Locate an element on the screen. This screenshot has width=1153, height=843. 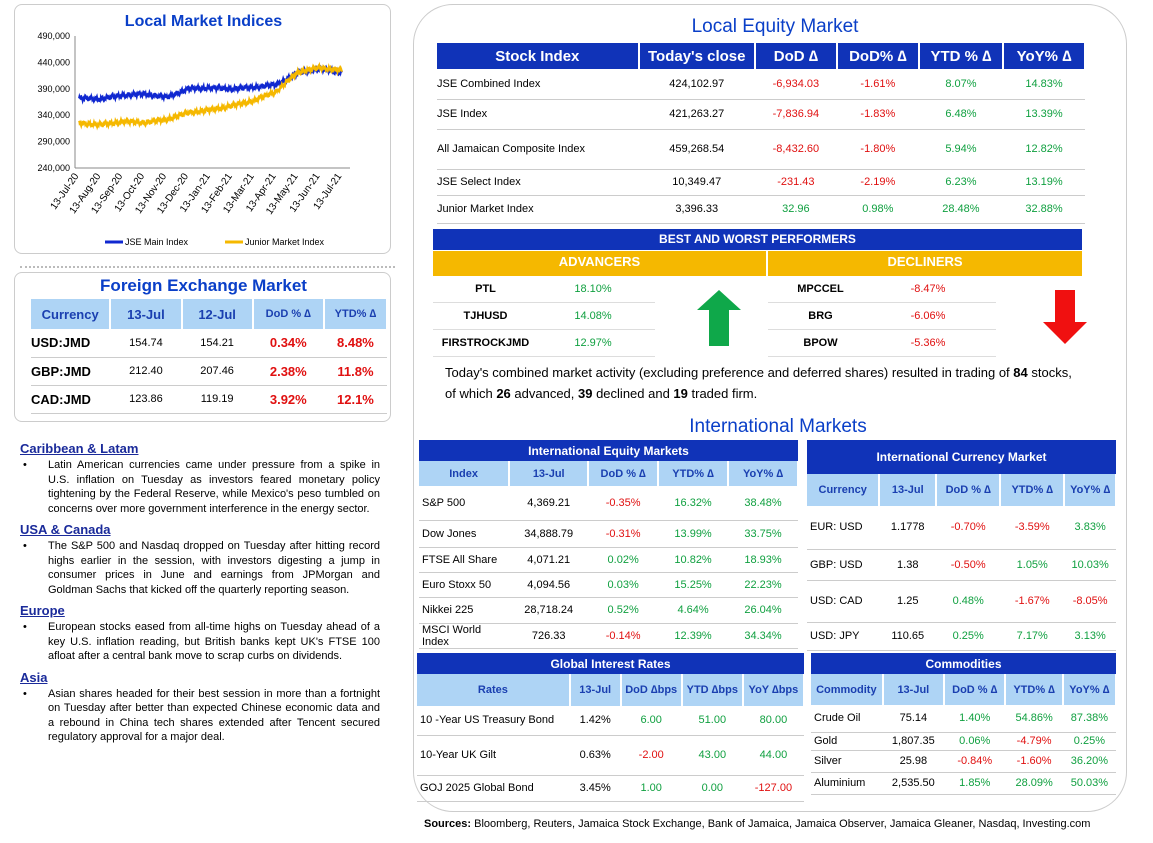
legend-label: JSE Main Index is located at coordinates (157, 242).